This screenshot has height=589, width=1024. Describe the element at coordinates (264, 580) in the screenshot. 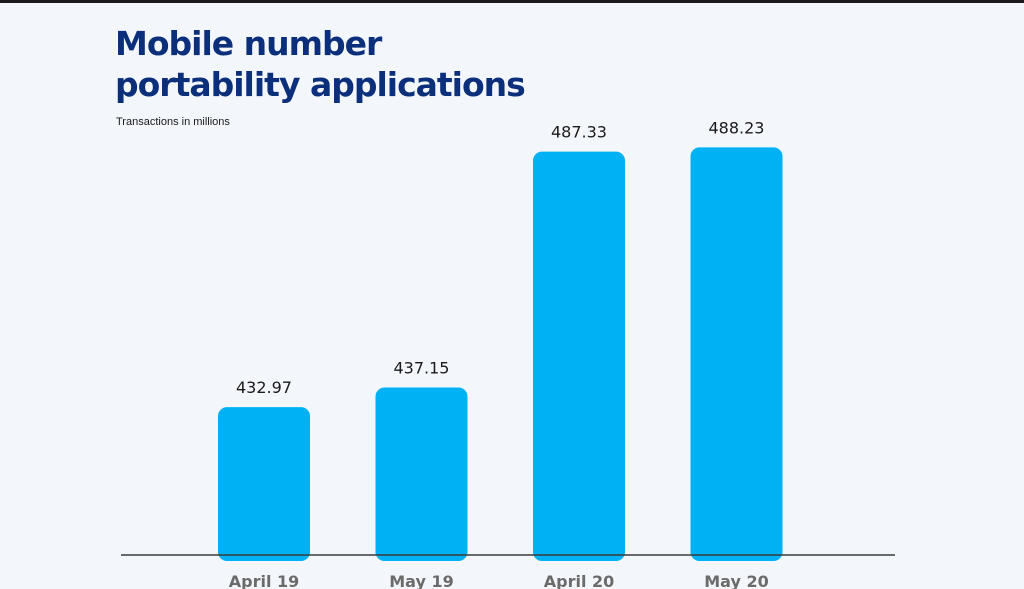

I see `x-tick-label: April 19` at that location.